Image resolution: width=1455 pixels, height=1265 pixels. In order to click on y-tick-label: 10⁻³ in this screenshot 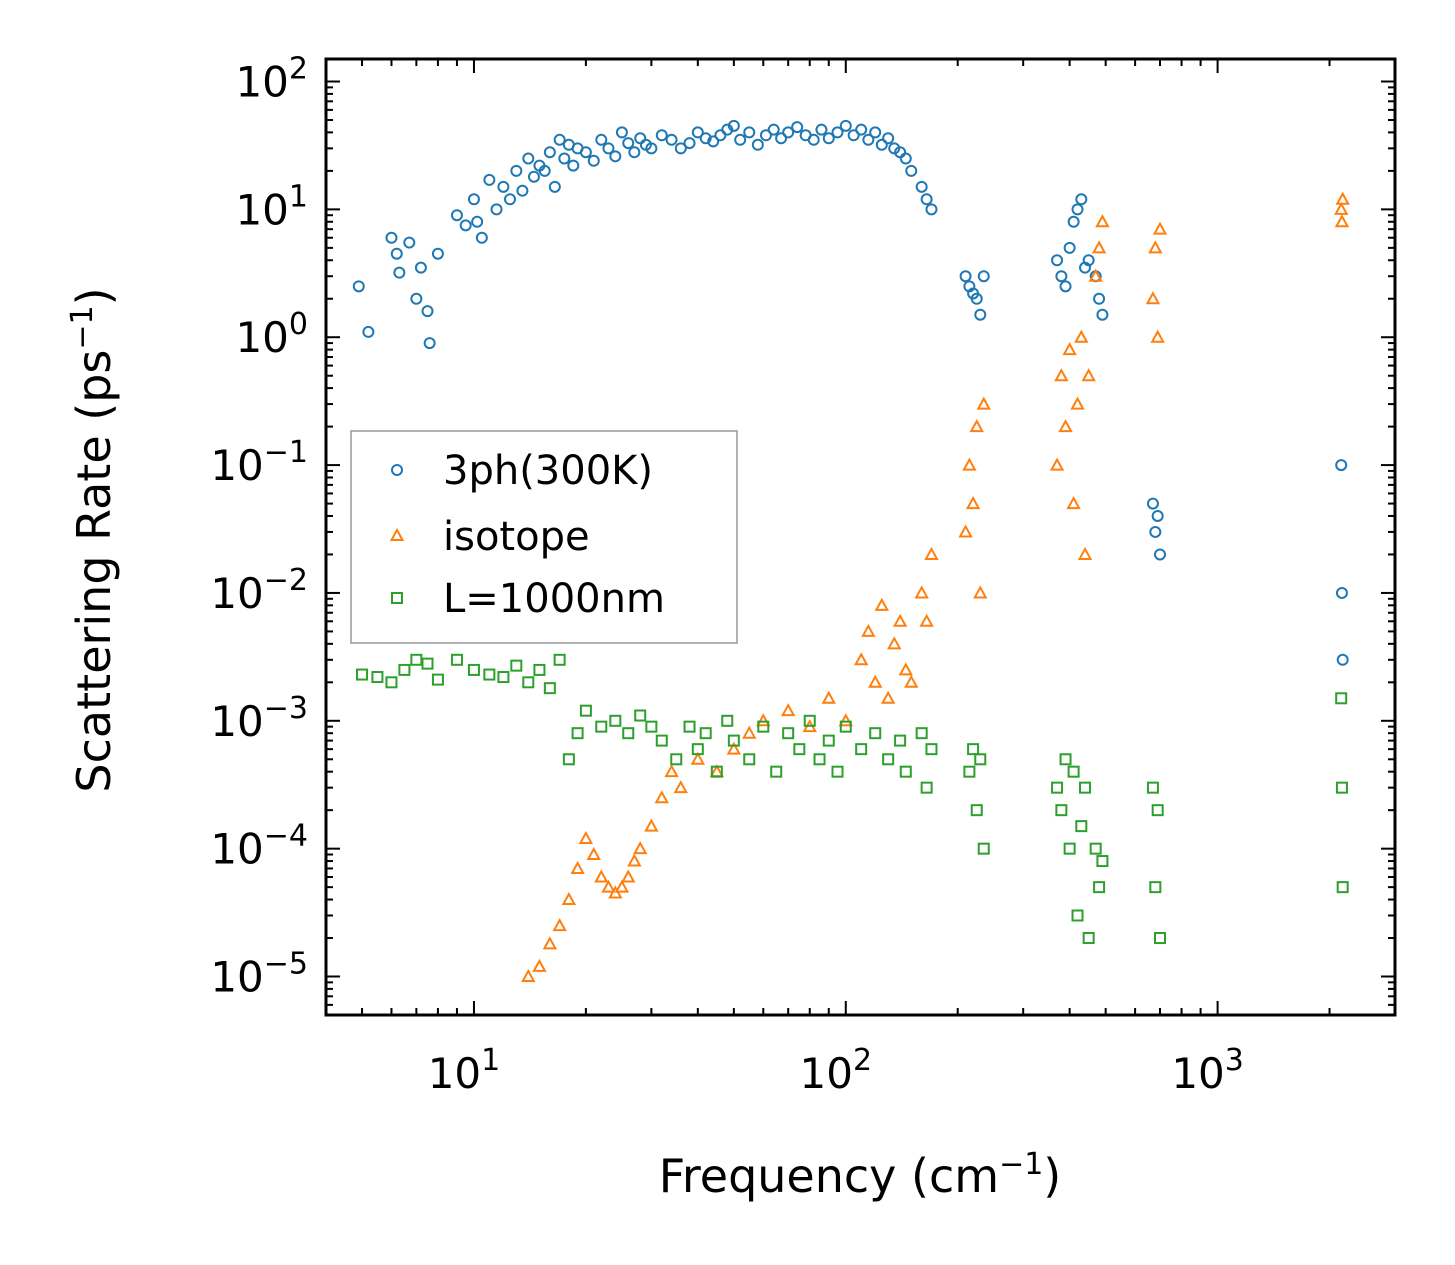, I will do `click(259, 718)`.